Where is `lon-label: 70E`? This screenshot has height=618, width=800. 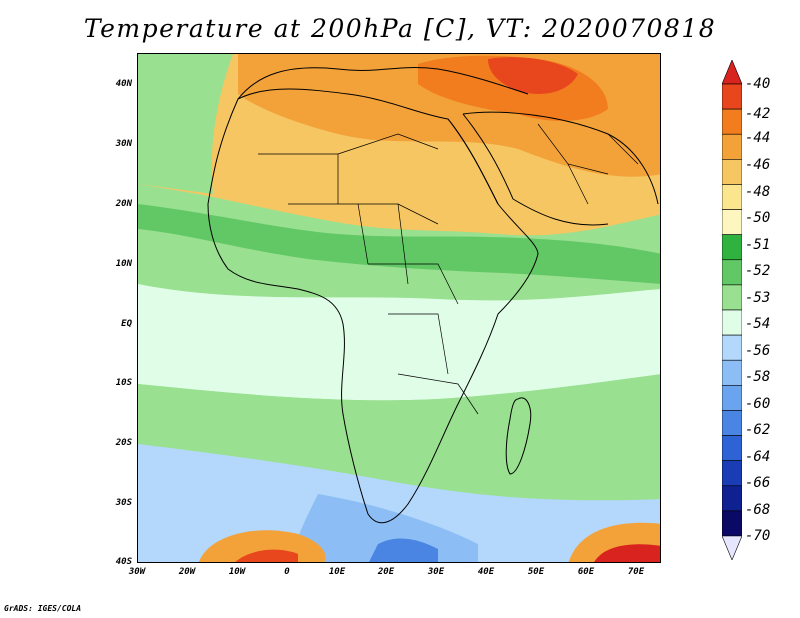
lon-label: 70E is located at coordinates (636, 572).